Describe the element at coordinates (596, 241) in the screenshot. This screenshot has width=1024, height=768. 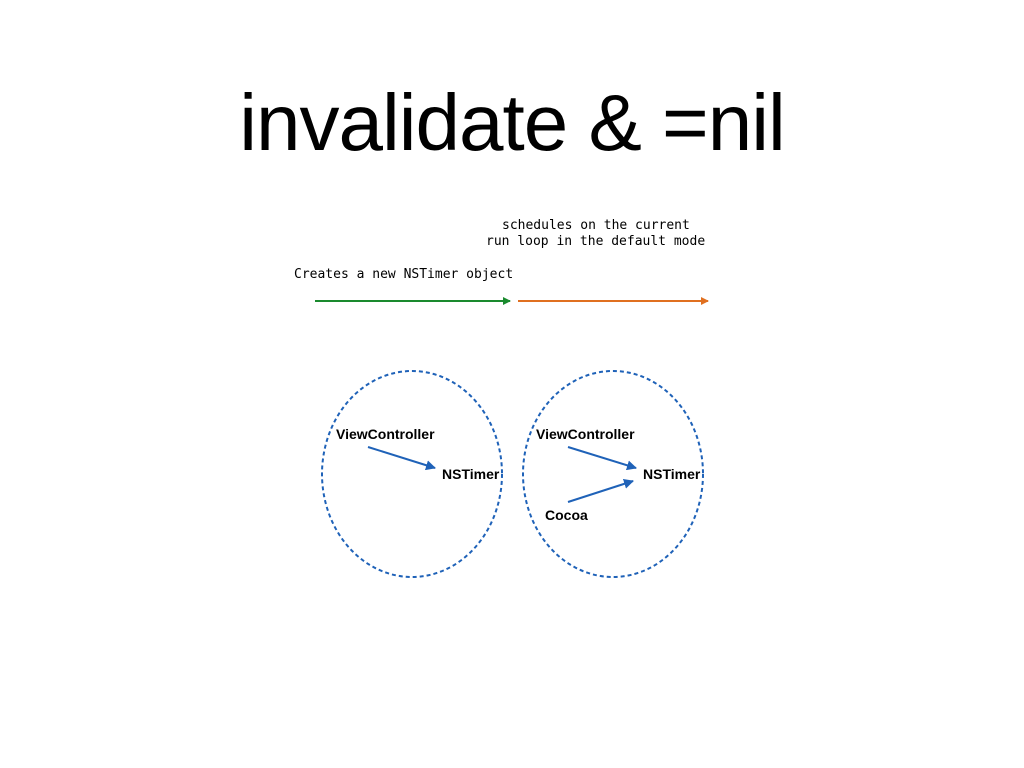
I see `schedules-label-line2: run loop in the default mode` at that location.